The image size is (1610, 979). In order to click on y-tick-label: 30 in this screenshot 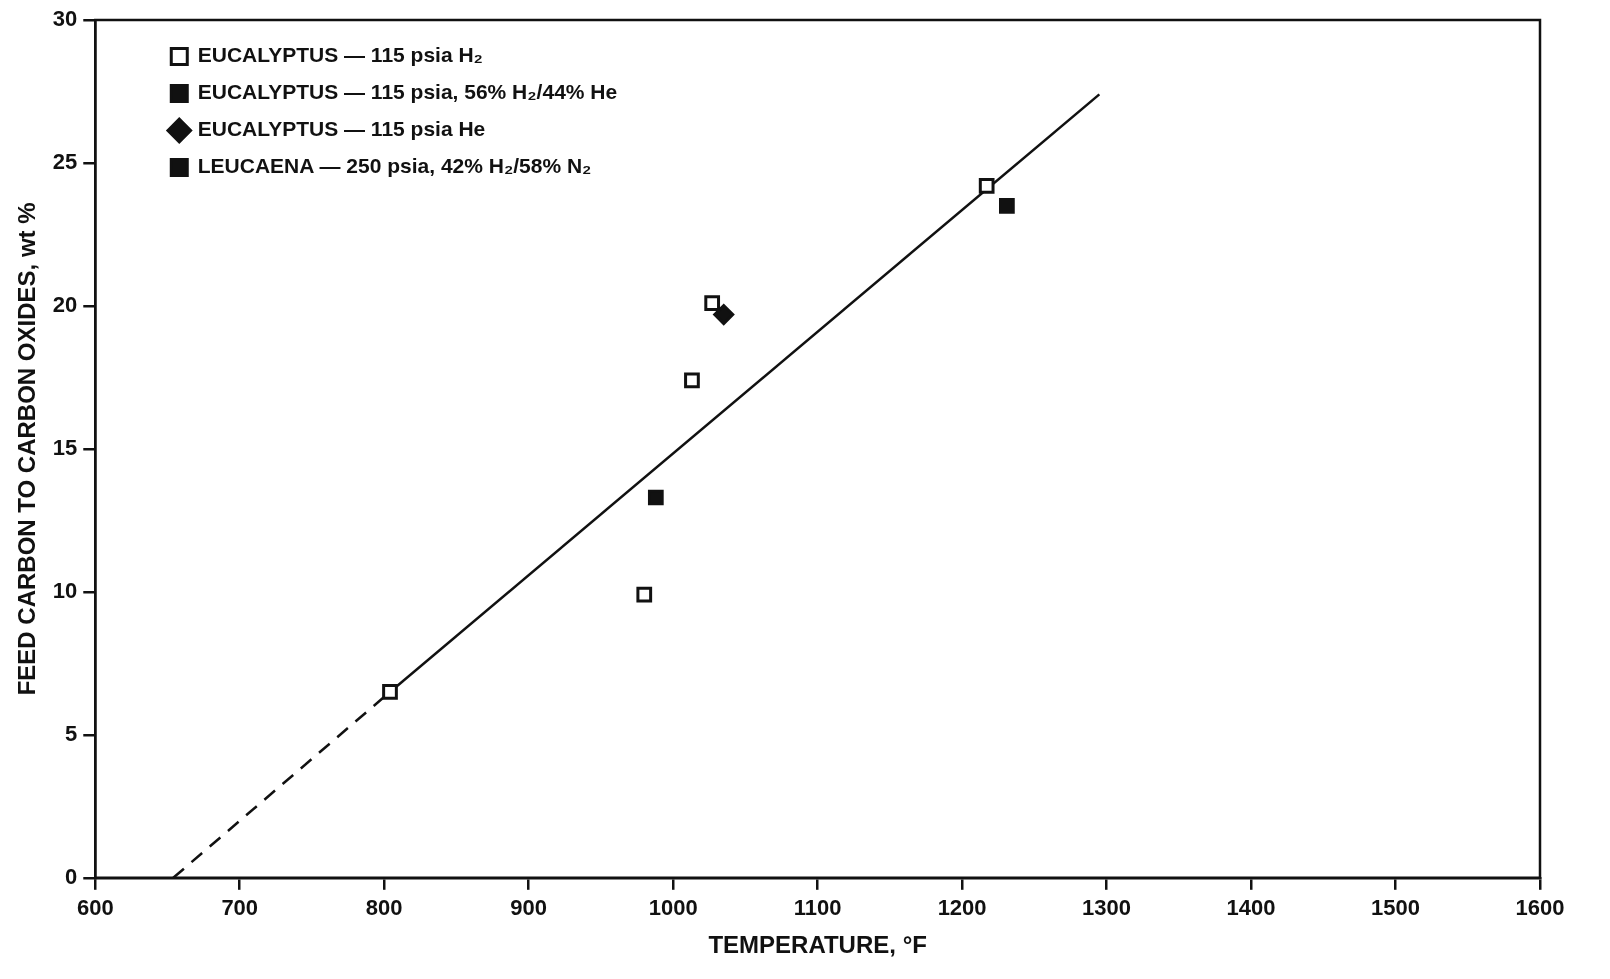, I will do `click(65, 19)`.